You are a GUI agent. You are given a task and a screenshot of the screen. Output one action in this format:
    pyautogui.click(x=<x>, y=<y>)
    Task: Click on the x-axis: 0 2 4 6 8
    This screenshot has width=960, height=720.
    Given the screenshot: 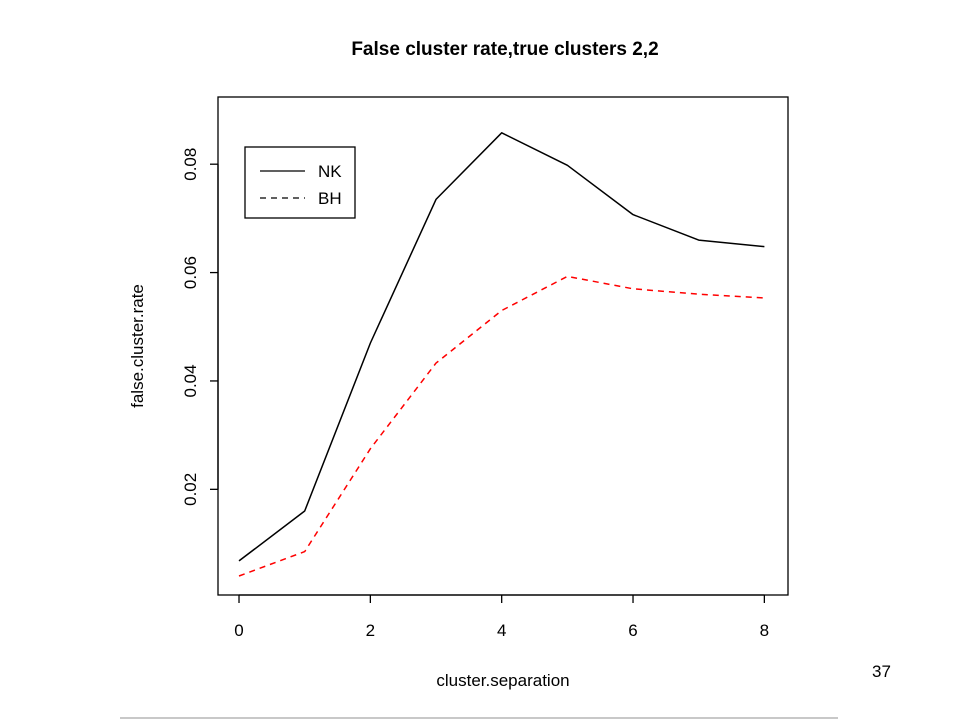 What is the action you would take?
    pyautogui.click(x=501, y=617)
    